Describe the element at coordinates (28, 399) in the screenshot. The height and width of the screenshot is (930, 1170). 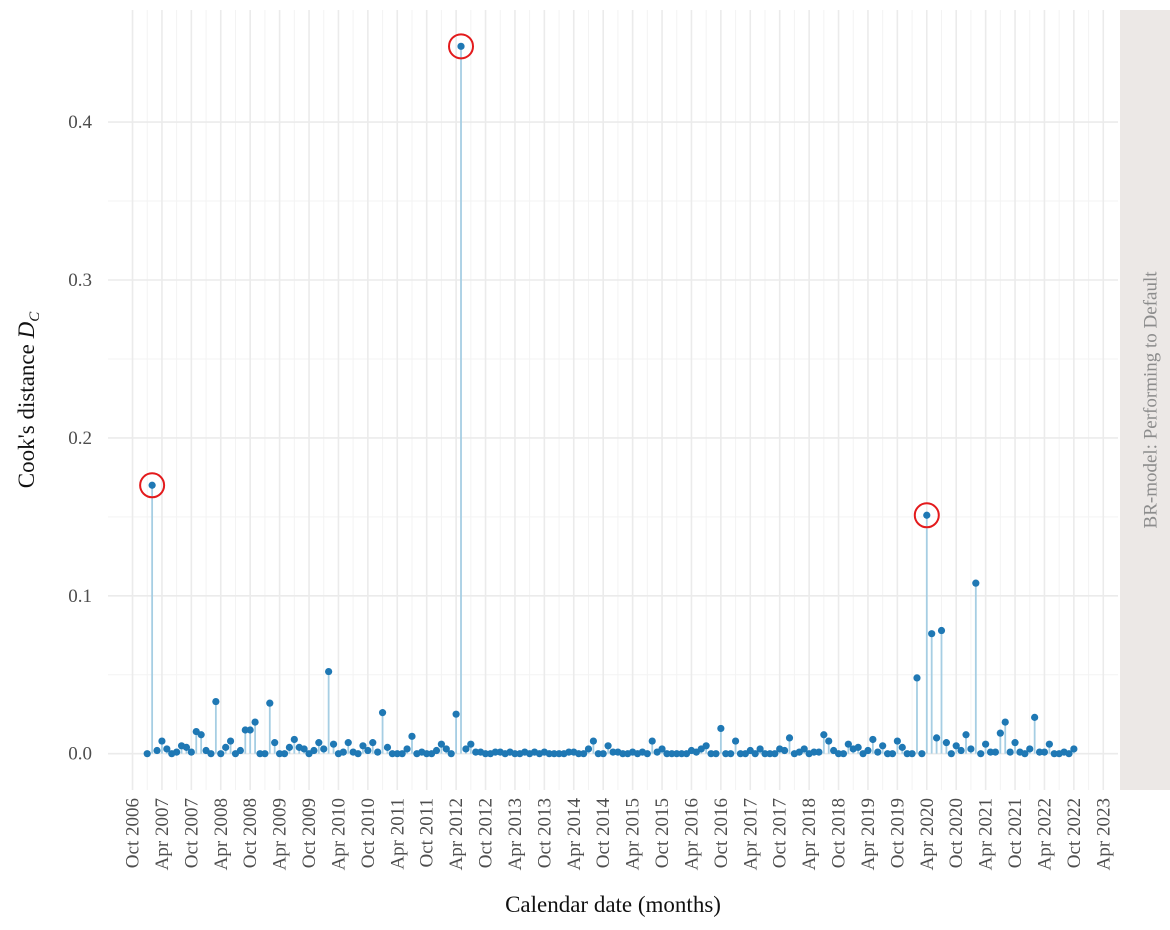
I see `y-axis-title: Cook's distance DC` at that location.